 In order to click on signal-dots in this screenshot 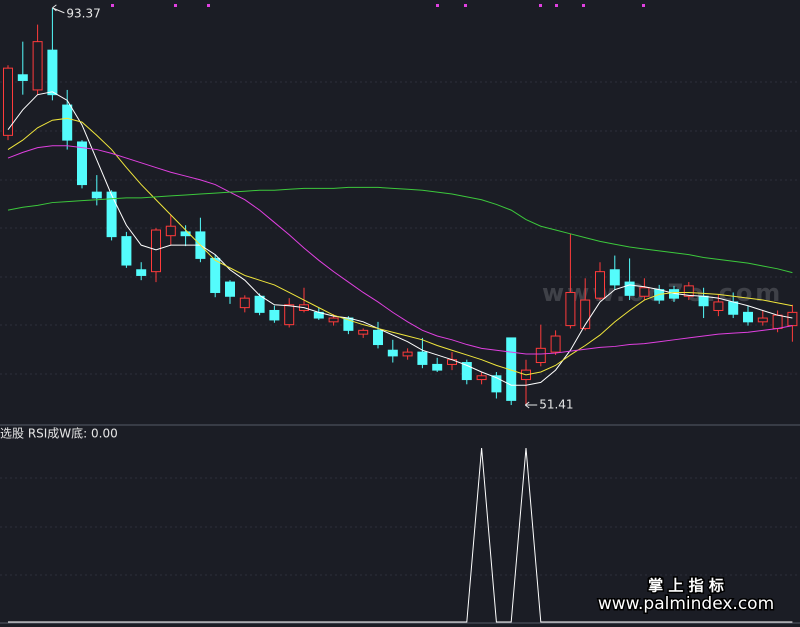, I will do `click(378, 5)`.